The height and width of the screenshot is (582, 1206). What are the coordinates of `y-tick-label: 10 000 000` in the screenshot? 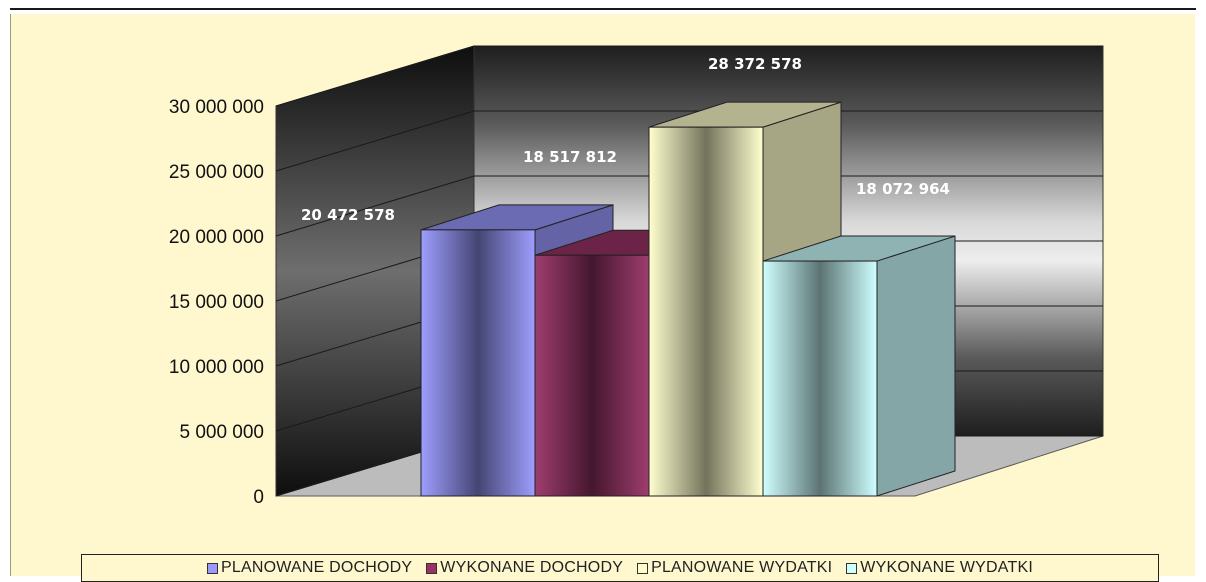 It's located at (216, 367).